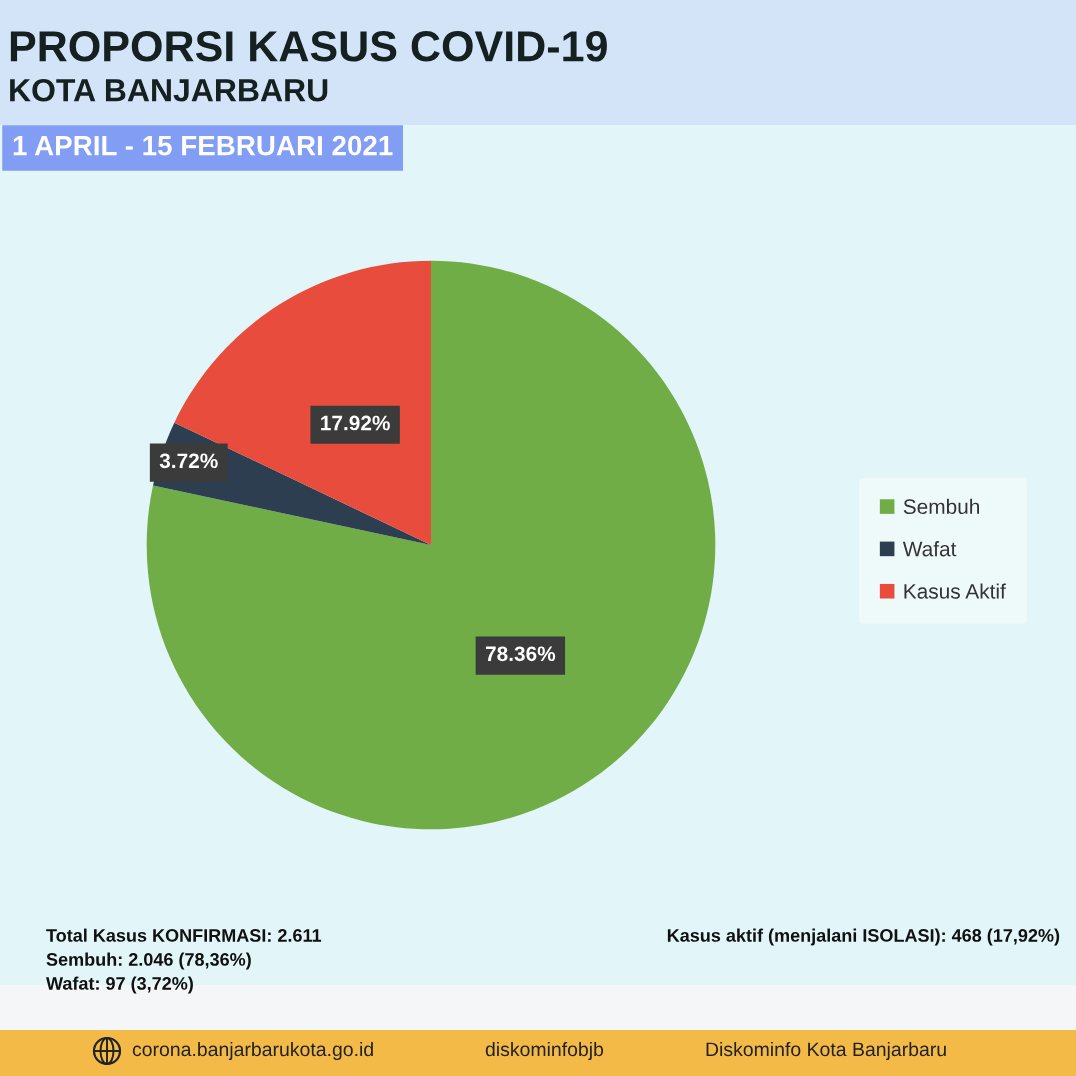 The height and width of the screenshot is (1076, 1076). I want to click on data-label: 17.92%, so click(355, 423).